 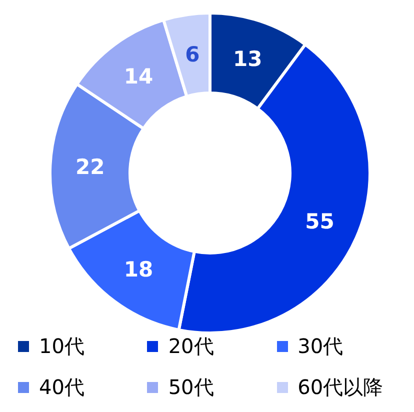 What do you see at coordinates (341, 387) in the screenshot?
I see `legend-label: 60代以降` at bounding box center [341, 387].